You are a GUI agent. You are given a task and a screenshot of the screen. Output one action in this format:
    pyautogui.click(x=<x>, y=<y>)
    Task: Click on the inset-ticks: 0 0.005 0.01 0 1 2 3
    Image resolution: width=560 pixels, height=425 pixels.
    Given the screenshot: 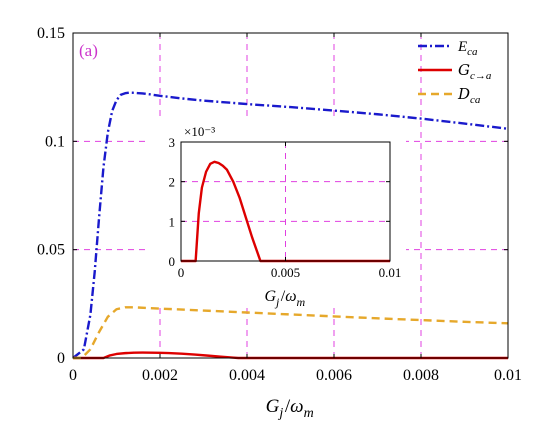 What is the action you would take?
    pyautogui.click(x=285, y=207)
    